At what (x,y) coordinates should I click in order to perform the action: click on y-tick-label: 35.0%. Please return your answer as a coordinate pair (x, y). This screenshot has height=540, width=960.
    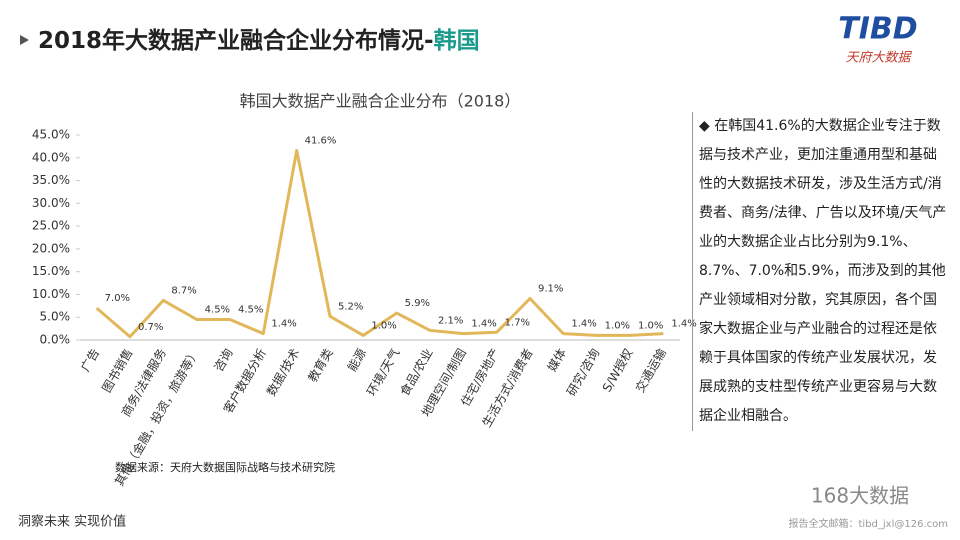
    Looking at the image, I should click on (51, 180).